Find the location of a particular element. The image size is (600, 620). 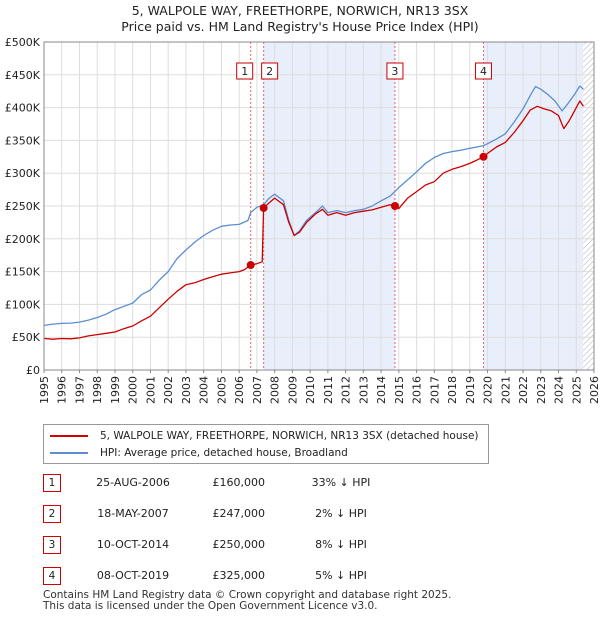

x-tick-label: 2024 is located at coordinates (559, 390).